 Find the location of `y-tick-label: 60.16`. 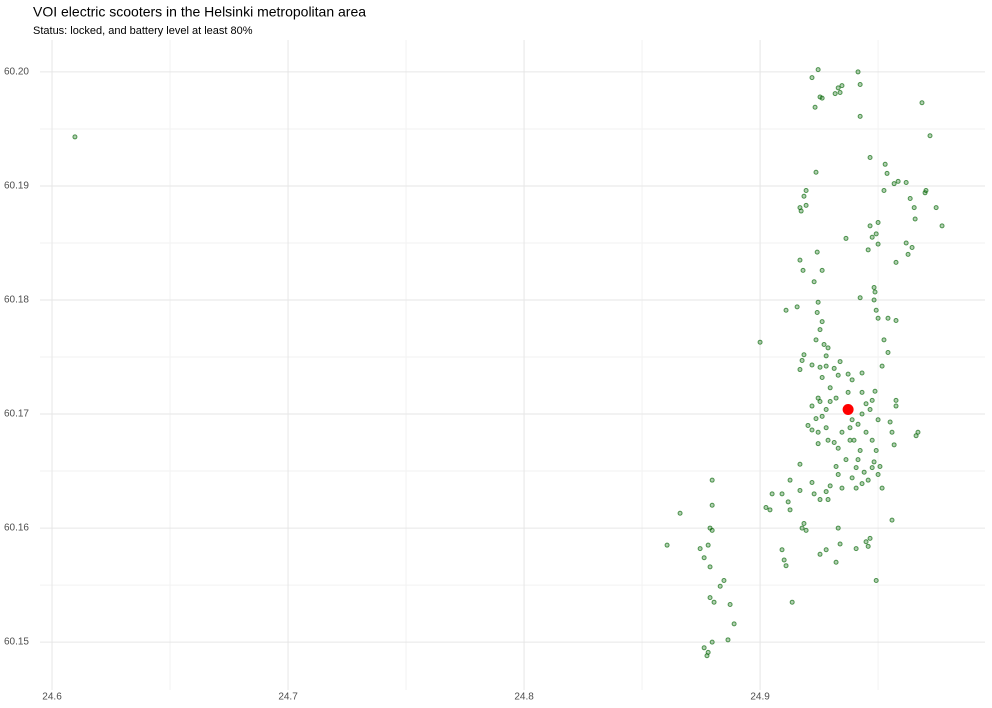

y-tick-label: 60.16 is located at coordinates (16, 528).